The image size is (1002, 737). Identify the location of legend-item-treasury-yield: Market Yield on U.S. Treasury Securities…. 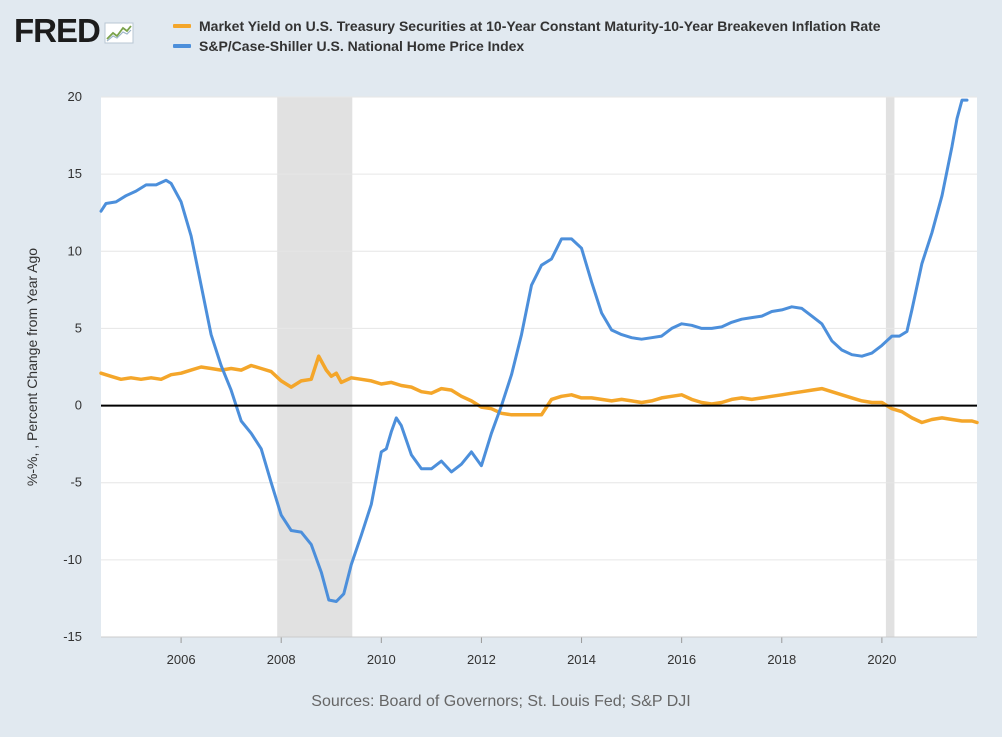
(573, 26).